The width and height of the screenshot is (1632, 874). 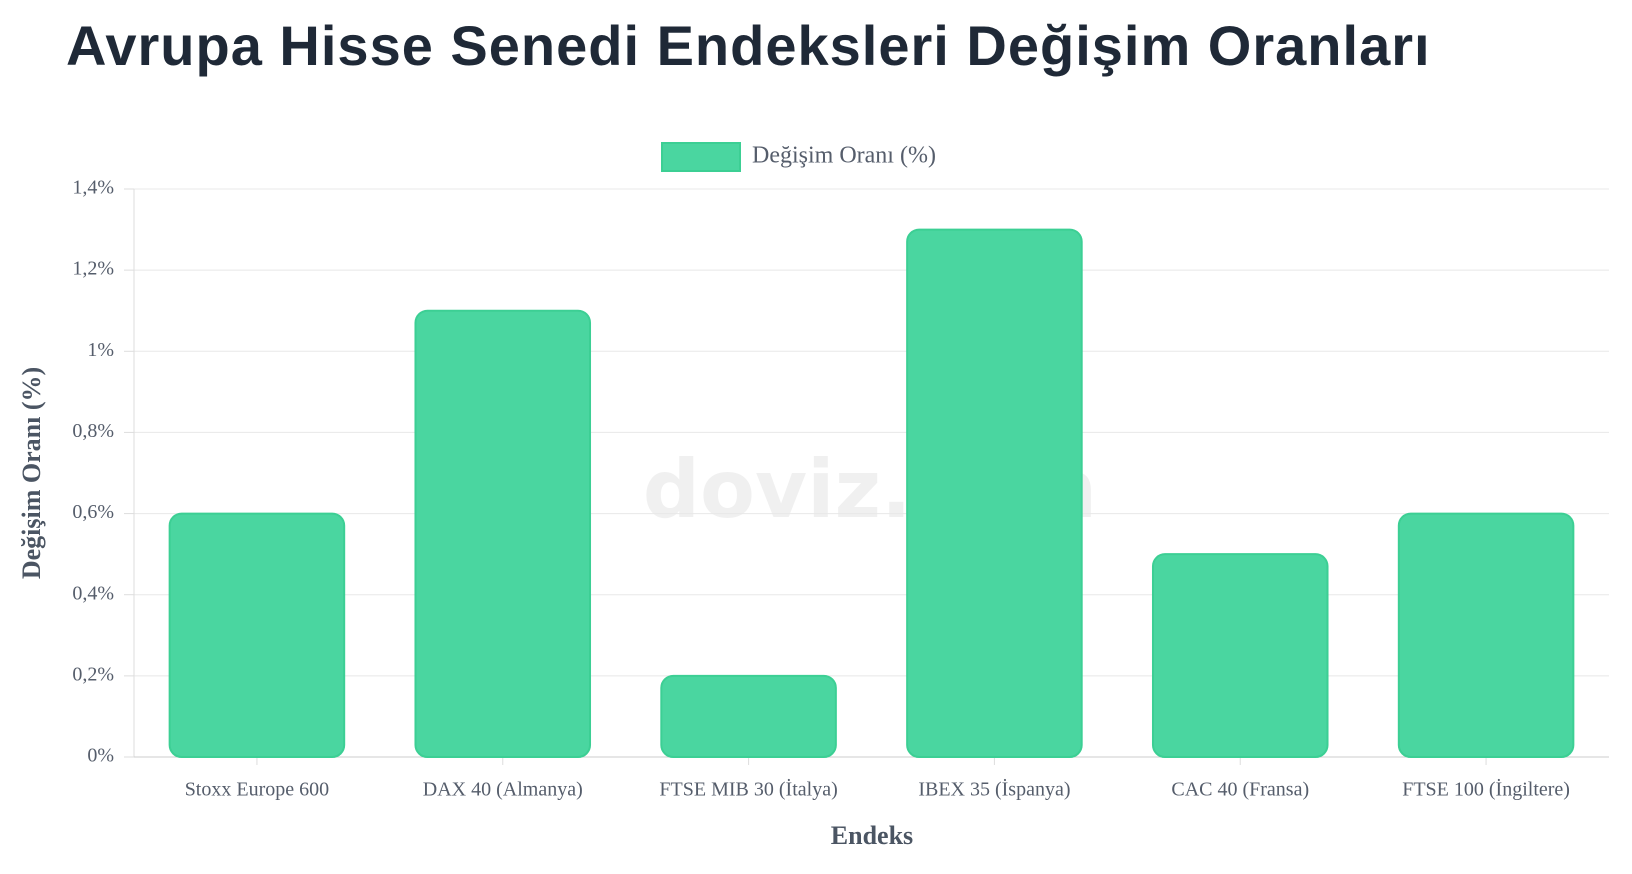 I want to click on y-tick-label: 0,8%, so click(x=93, y=431).